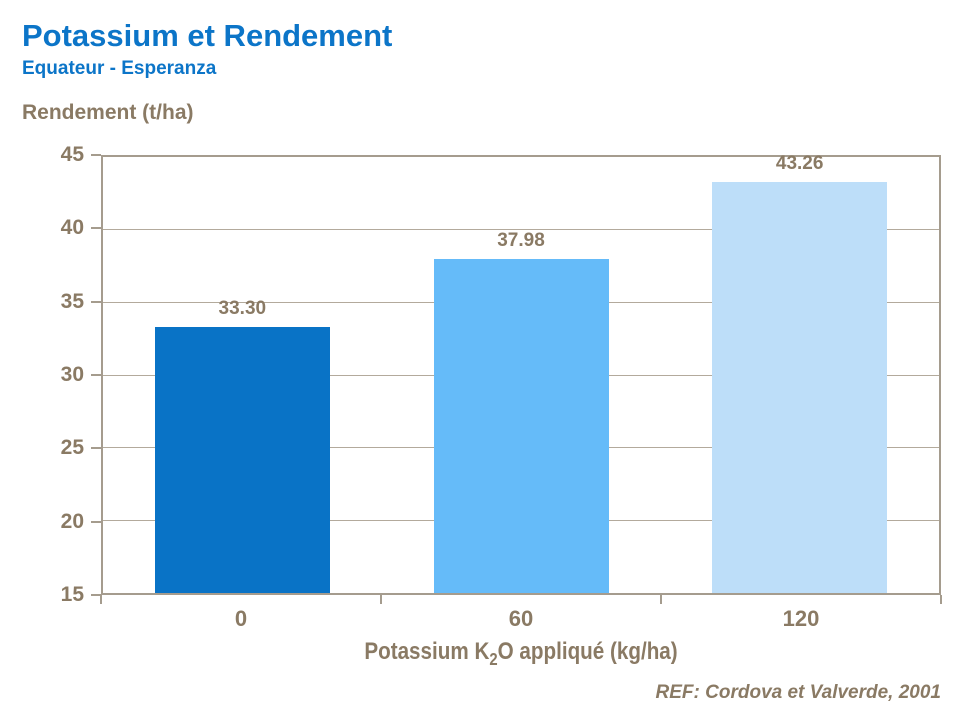 The image size is (960, 720). I want to click on gridline, so click(521, 230).